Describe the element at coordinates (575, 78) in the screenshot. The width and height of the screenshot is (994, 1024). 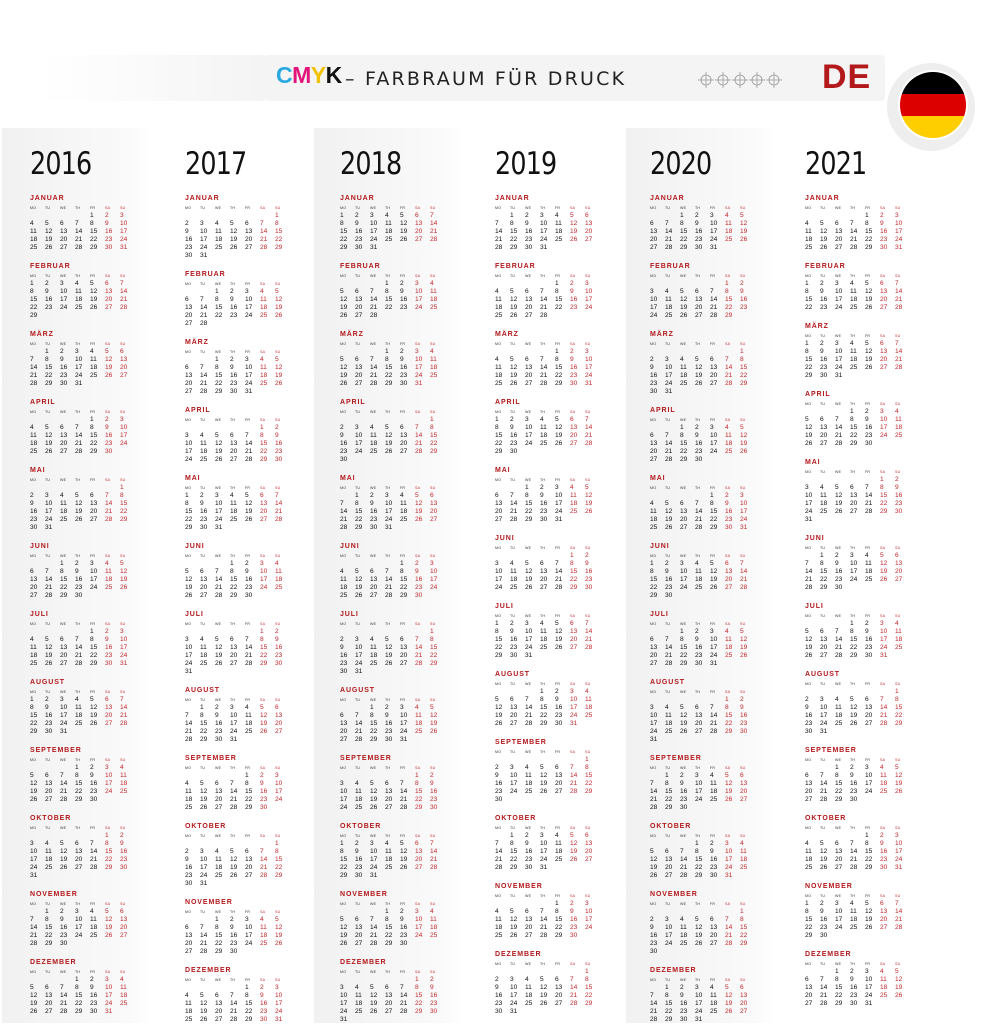
I see `header-bar` at that location.